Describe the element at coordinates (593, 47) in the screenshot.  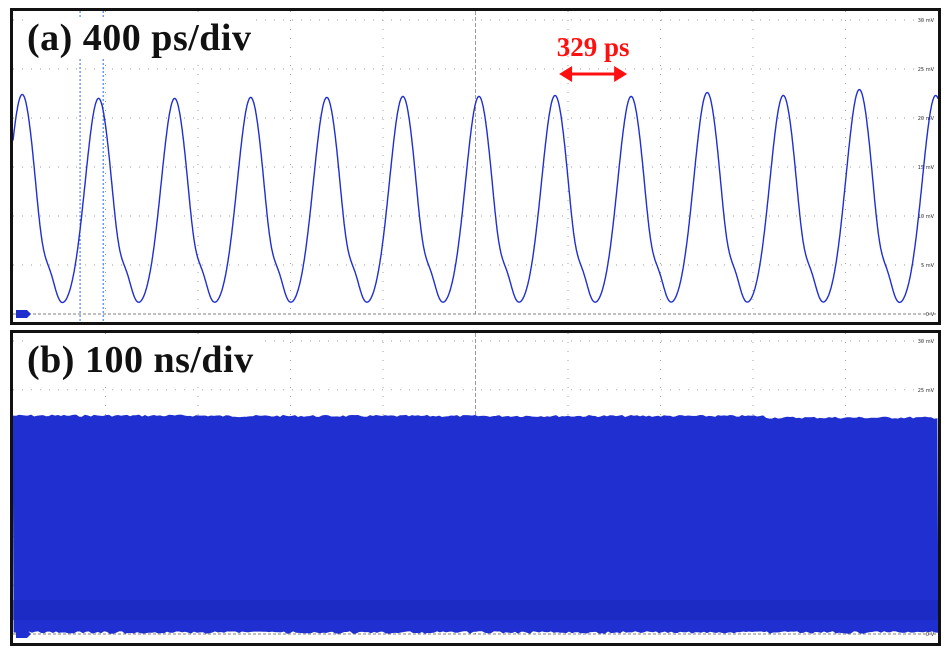
I see `annotation-label: 329 ps` at that location.